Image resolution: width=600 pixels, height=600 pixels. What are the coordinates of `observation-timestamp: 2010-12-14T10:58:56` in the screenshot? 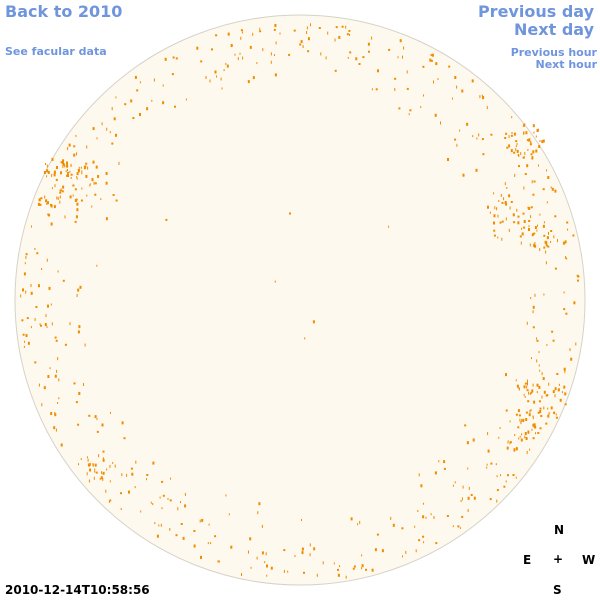 It's located at (77, 590).